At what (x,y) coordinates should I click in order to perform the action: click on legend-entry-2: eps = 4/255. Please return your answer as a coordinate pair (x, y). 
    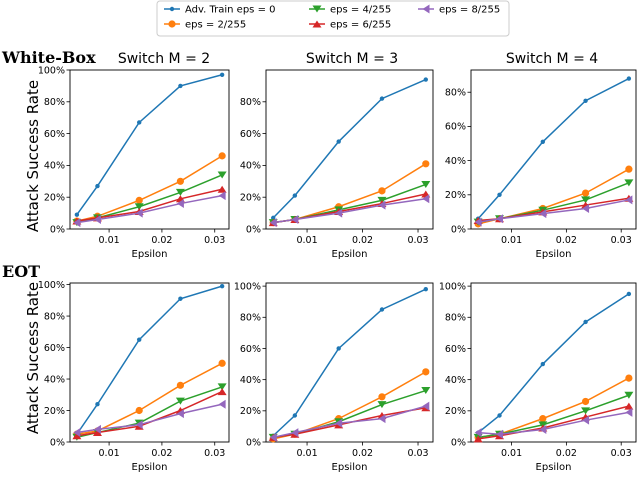
    Looking at the image, I should click on (350, 10).